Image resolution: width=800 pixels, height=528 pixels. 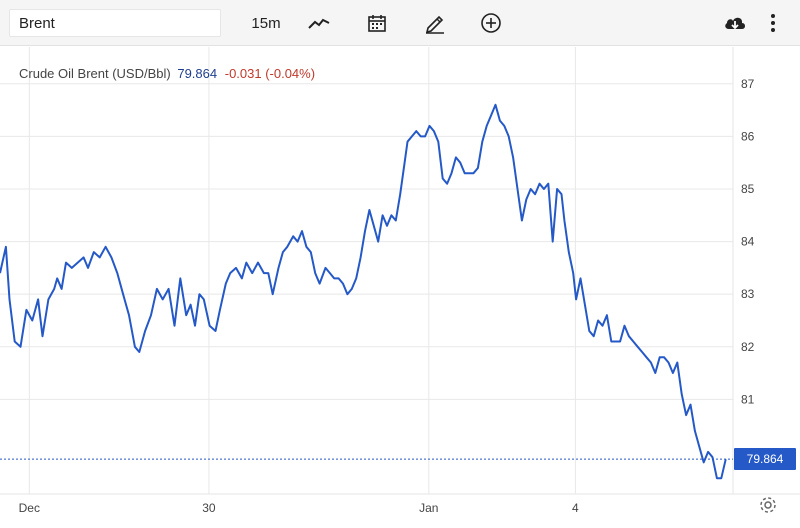 What do you see at coordinates (748, 136) in the screenshot?
I see `y-tick-label: 86` at bounding box center [748, 136].